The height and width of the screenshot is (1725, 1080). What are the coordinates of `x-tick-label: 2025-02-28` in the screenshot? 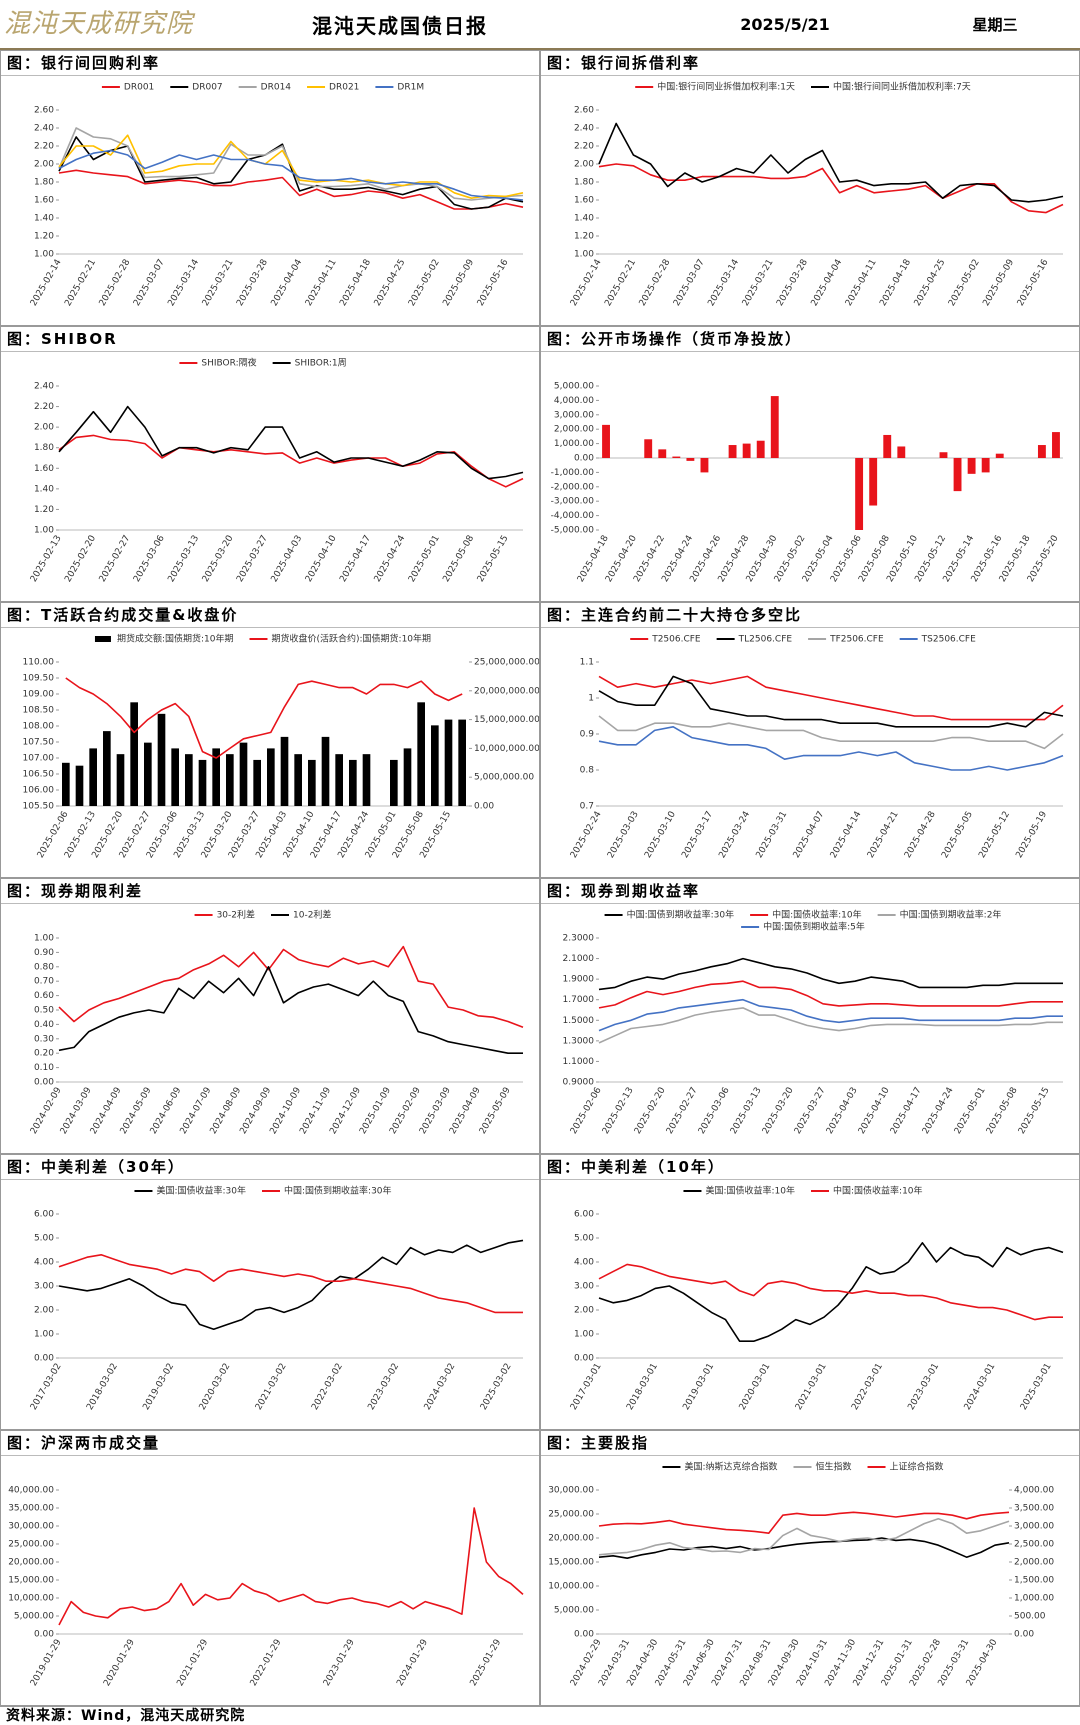 It's located at (655, 283).